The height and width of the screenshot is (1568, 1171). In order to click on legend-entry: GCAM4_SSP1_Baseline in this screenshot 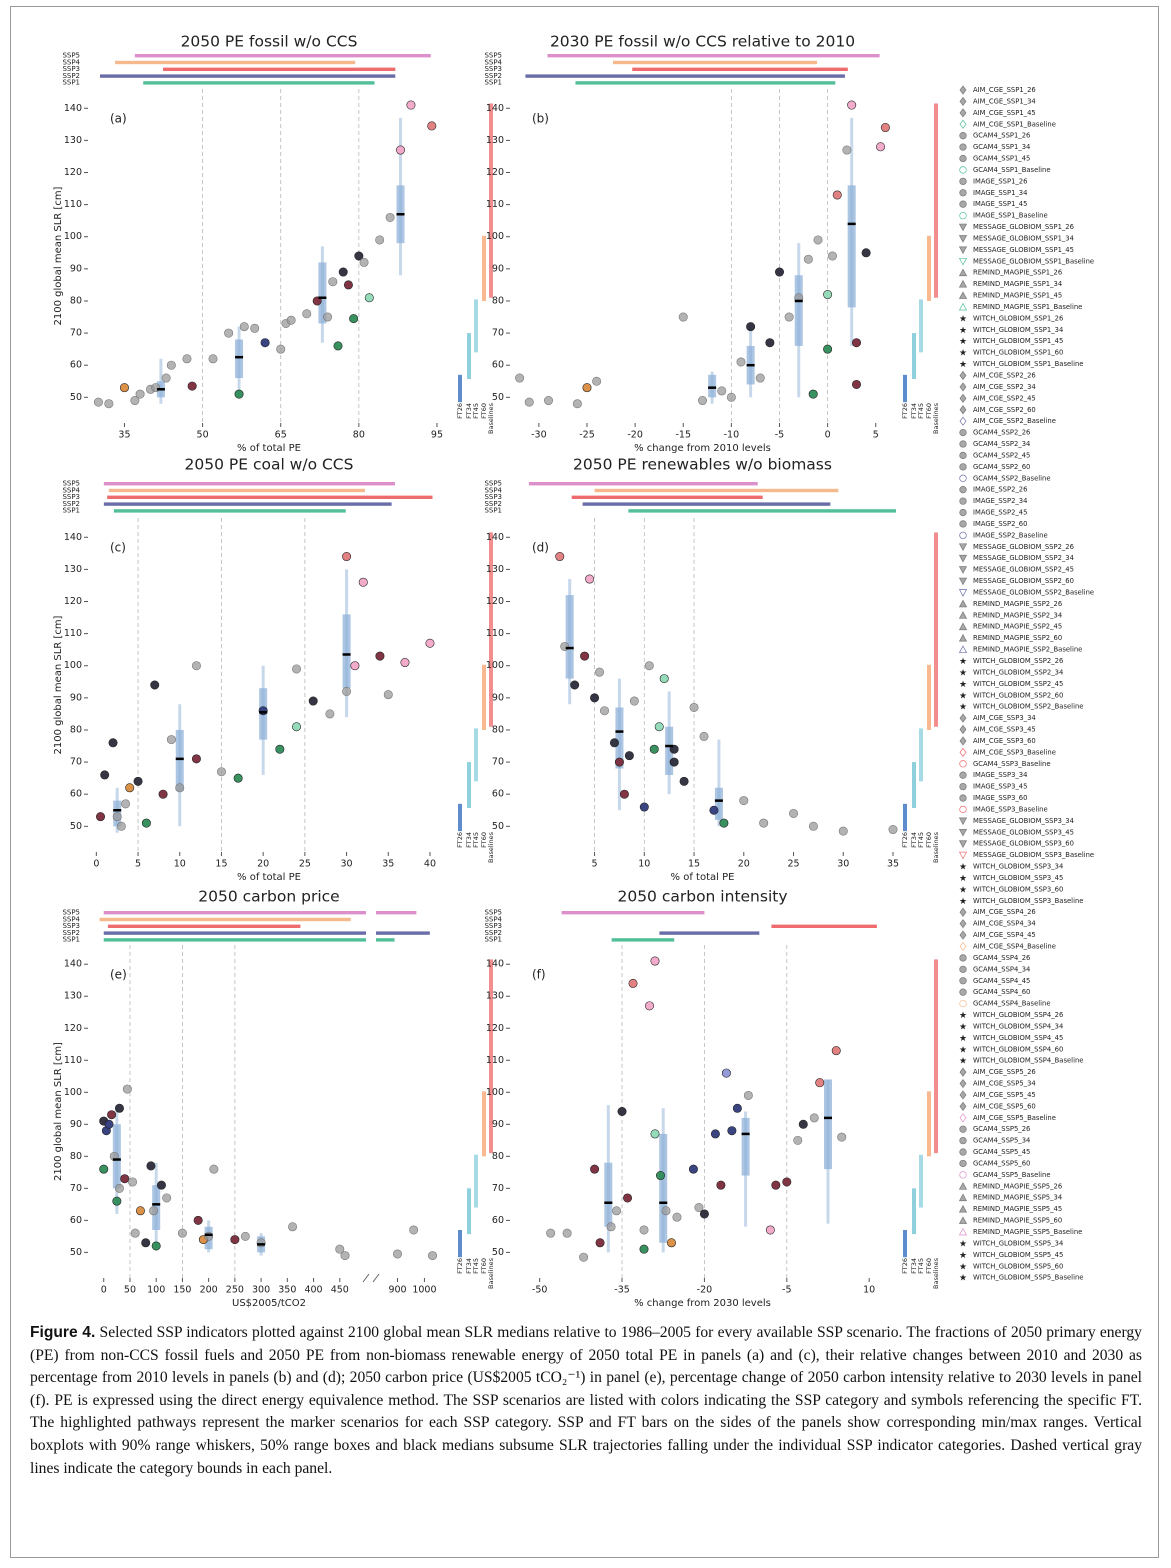, I will do `click(1012, 170)`.